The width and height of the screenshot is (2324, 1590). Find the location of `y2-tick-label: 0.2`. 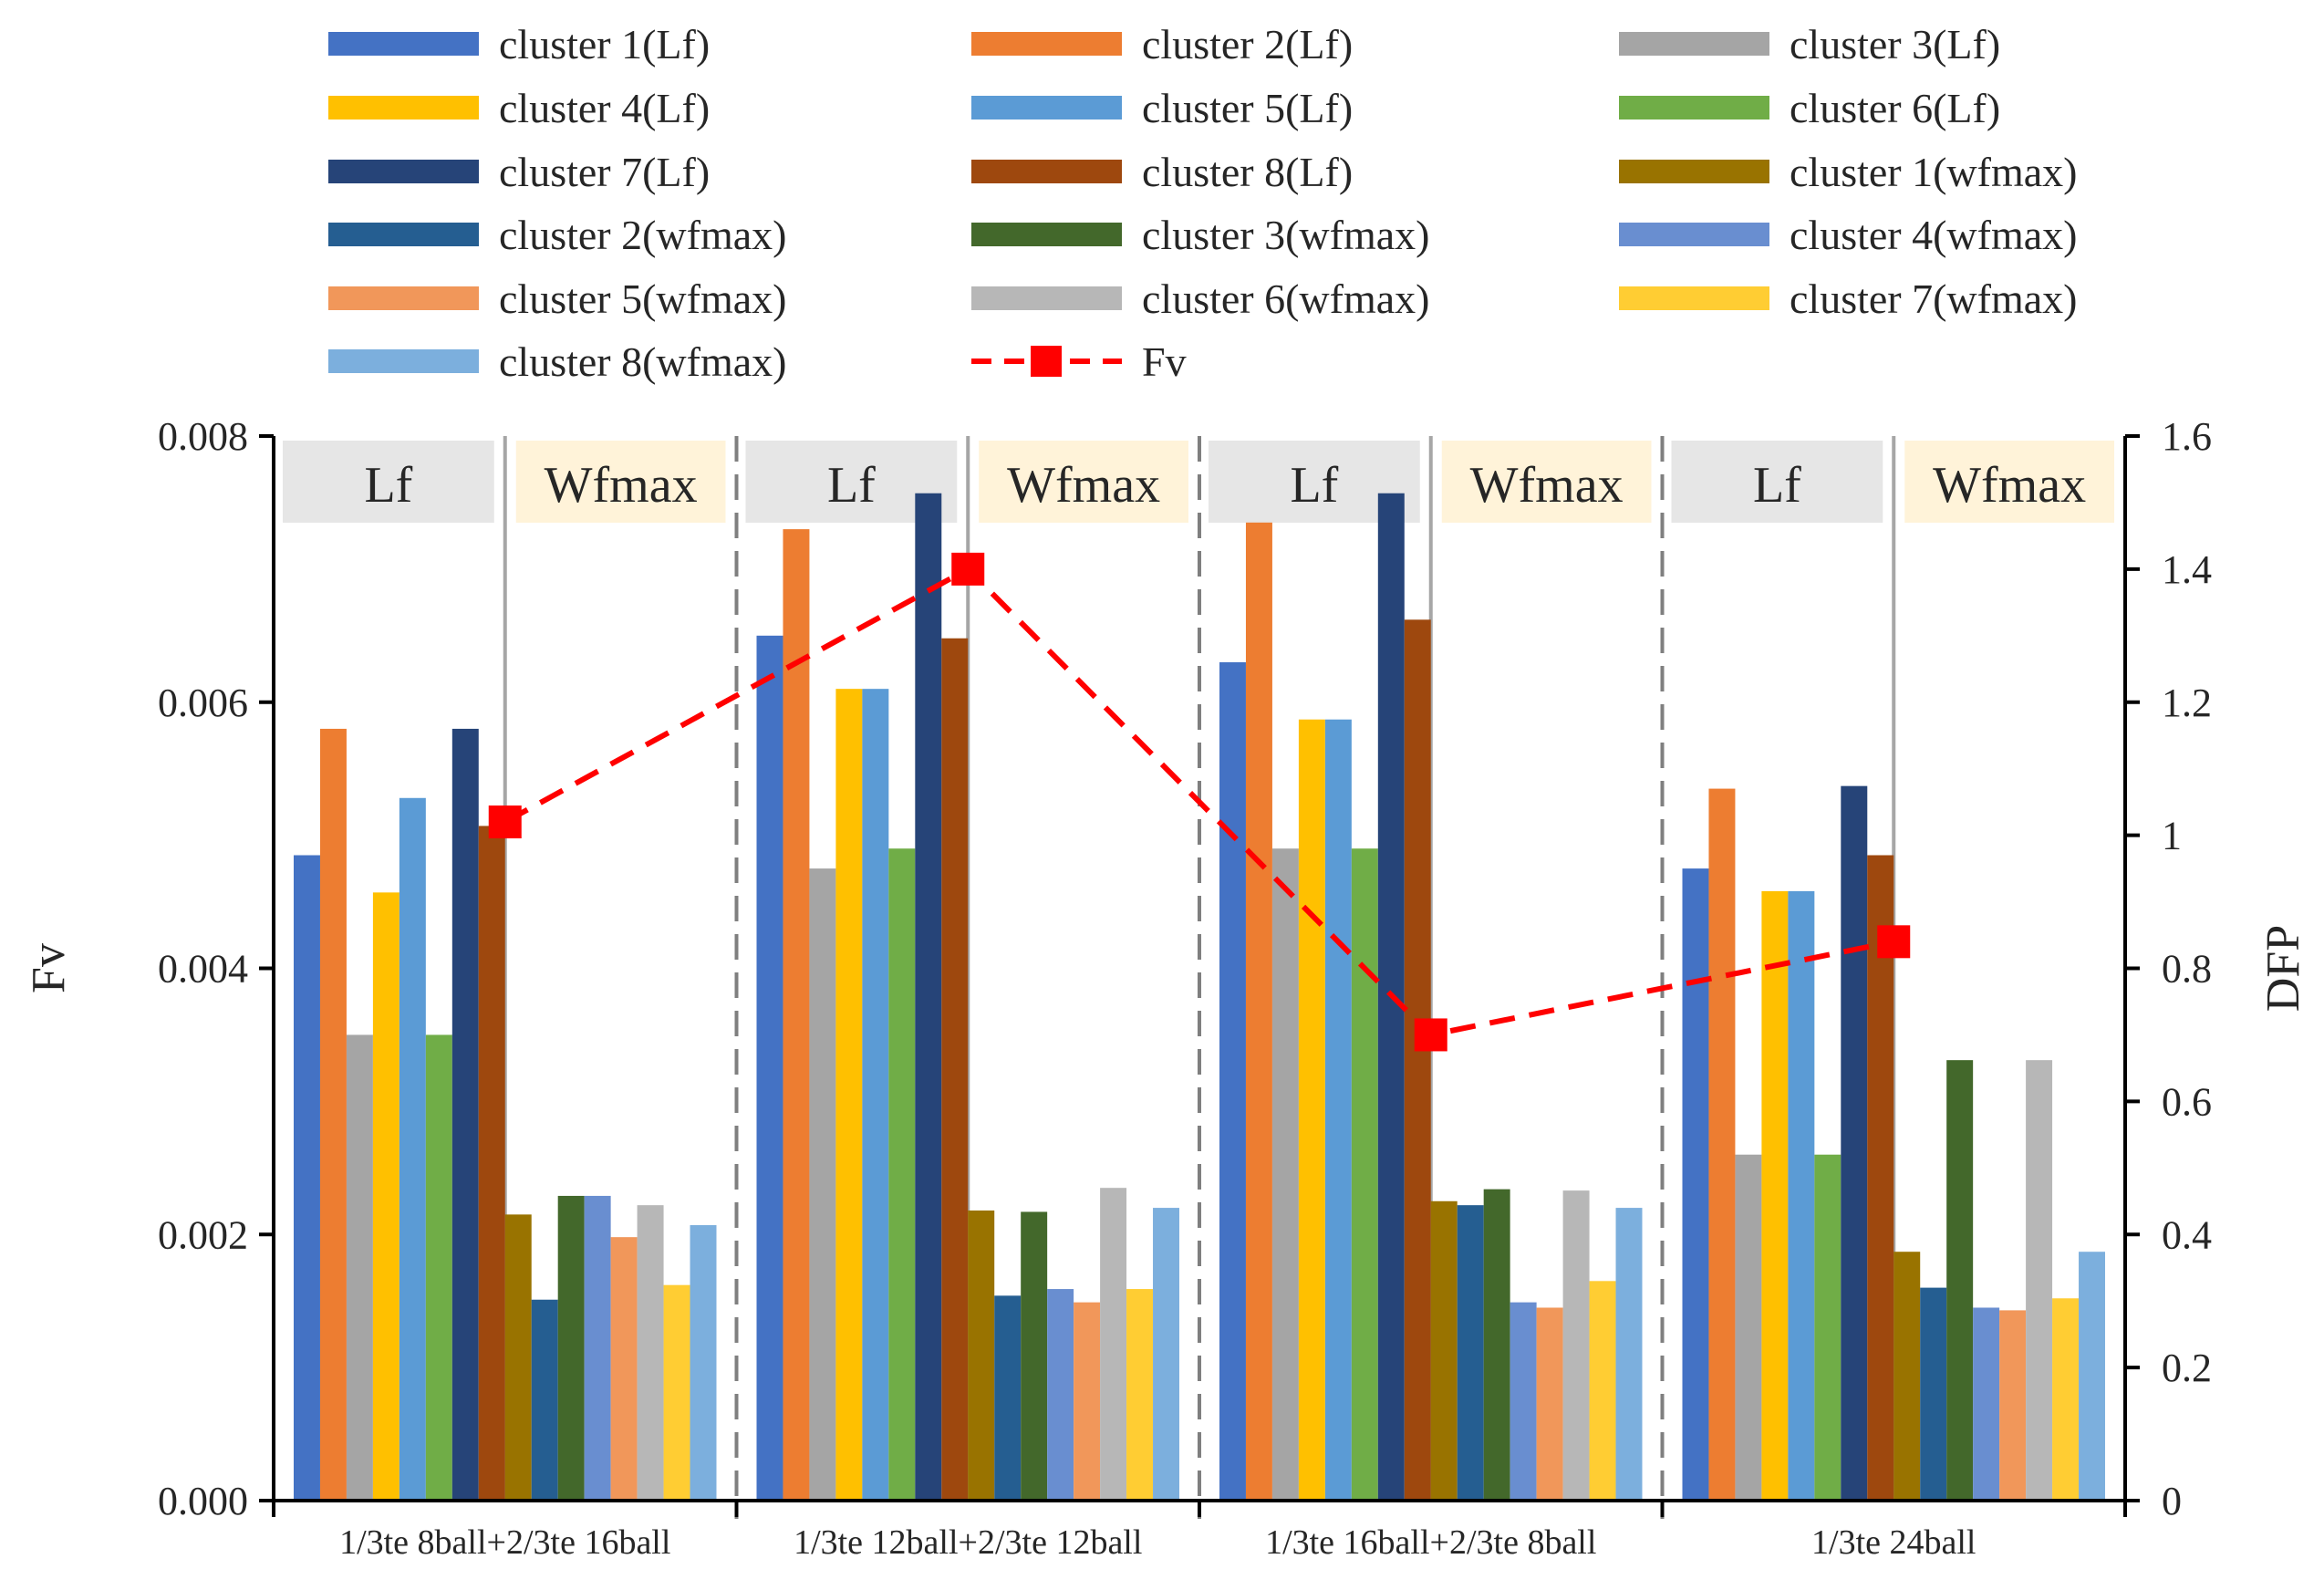

y2-tick-label: 0.2 is located at coordinates (2187, 1368).